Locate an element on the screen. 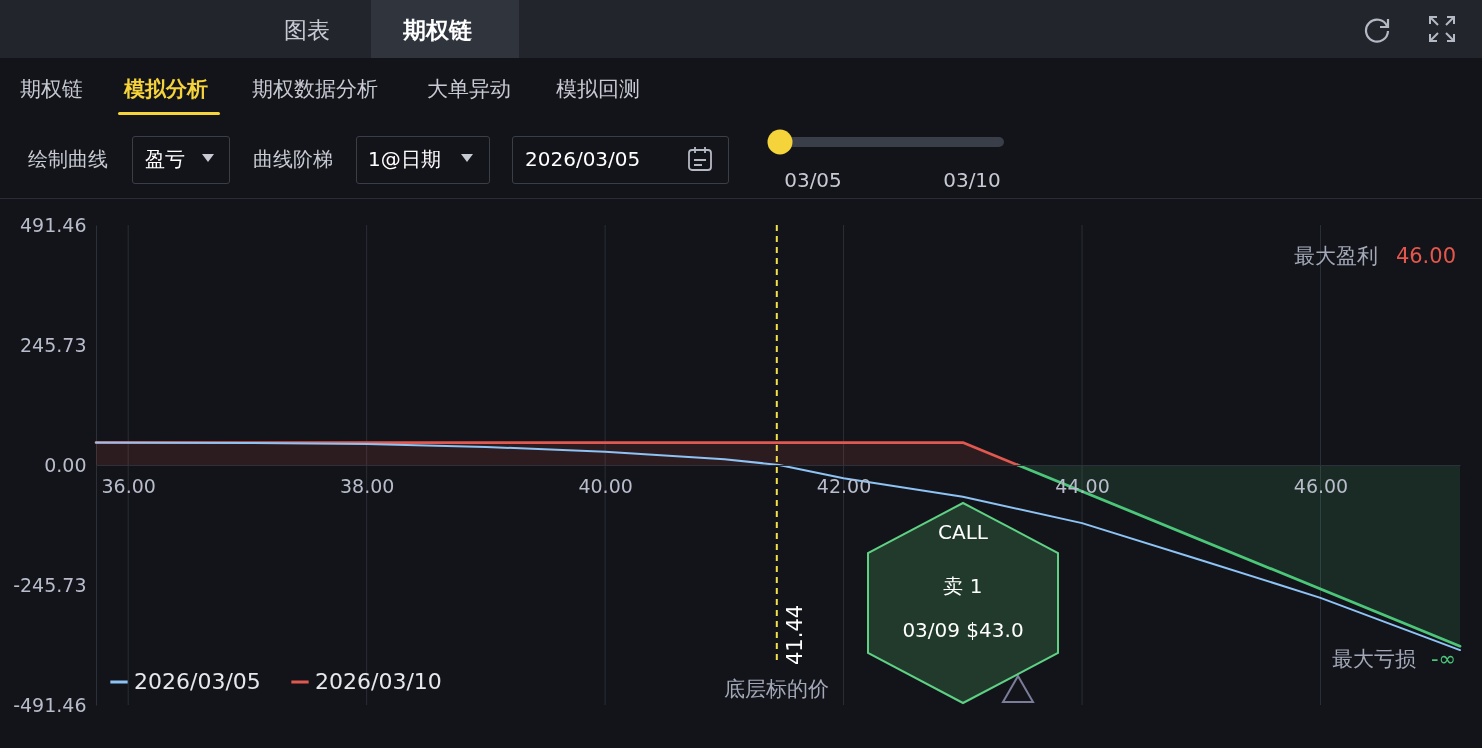 This screenshot has width=1482, height=748. x-tick-label: 46.00 is located at coordinates (1321, 485).